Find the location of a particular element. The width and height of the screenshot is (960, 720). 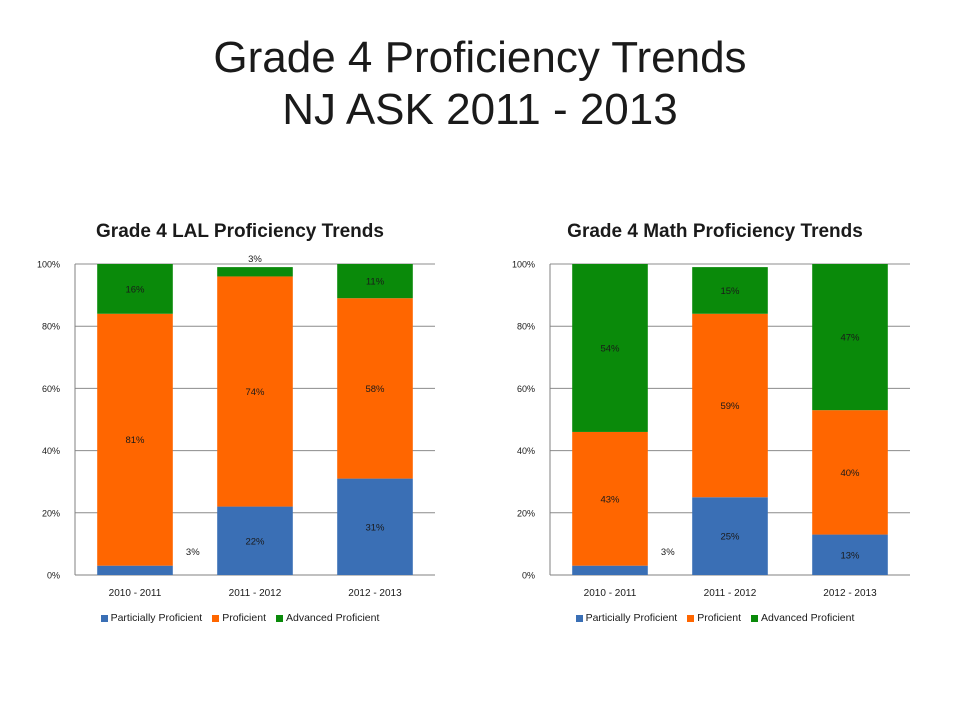

data-label-proficient: 40% is located at coordinates (850, 473).